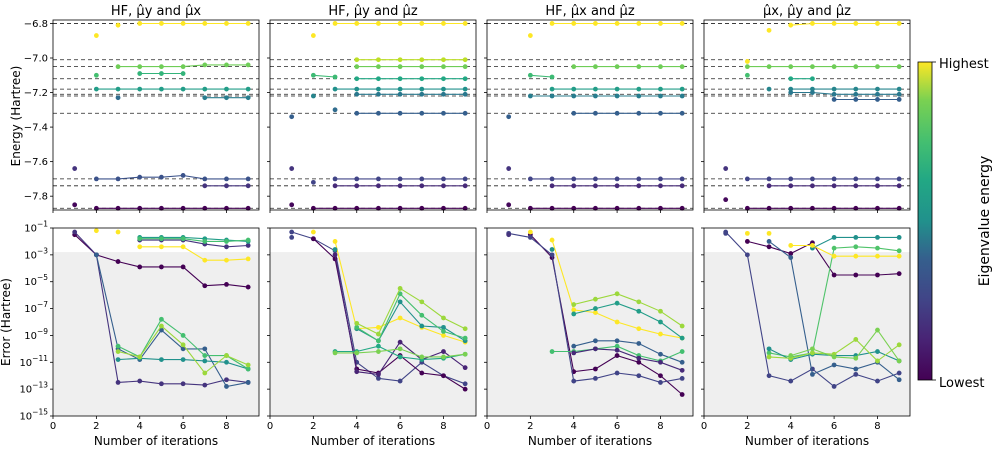  Describe the element at coordinates (40, 412) in the screenshot. I see `error-y-tick-exponent: −15` at that location.